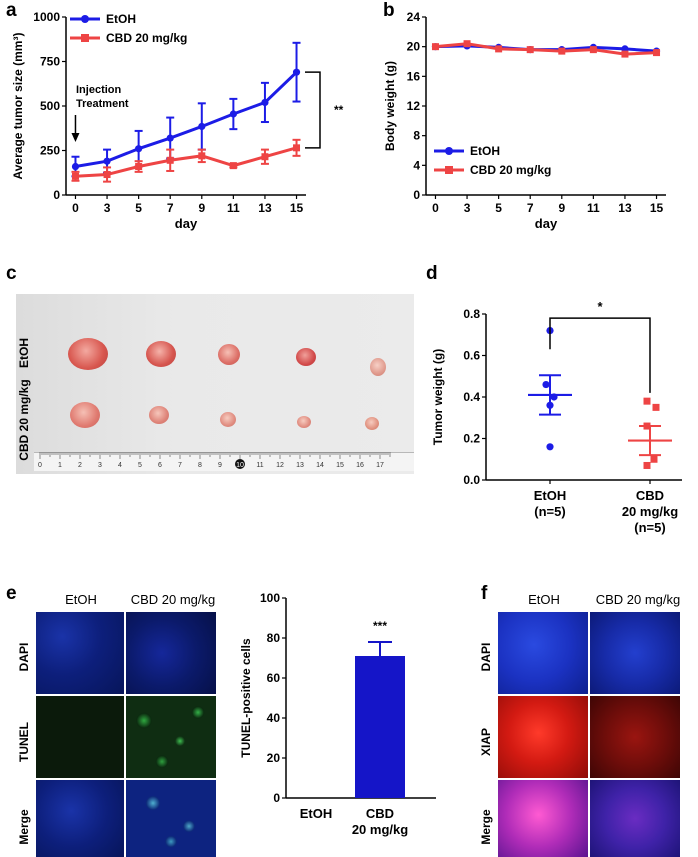  What do you see at coordinates (140, 465) in the screenshot?
I see `ruler-label: 5` at bounding box center [140, 465].